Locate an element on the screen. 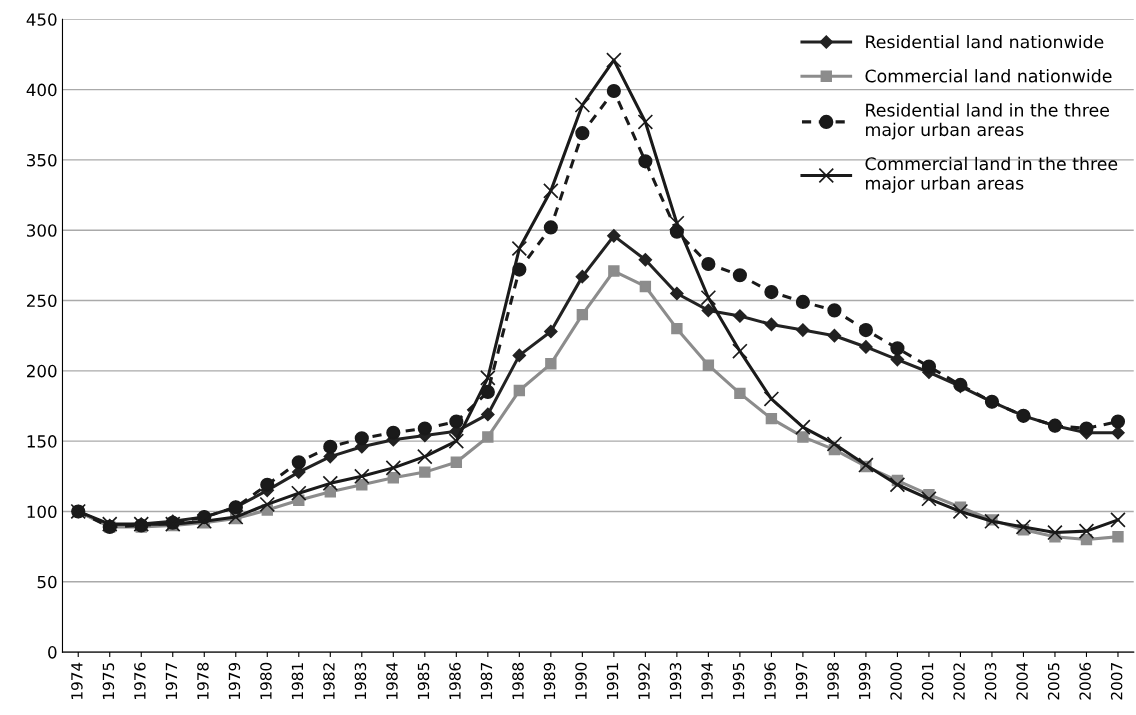  x-tick-label: 1996 is located at coordinates (770, 681).